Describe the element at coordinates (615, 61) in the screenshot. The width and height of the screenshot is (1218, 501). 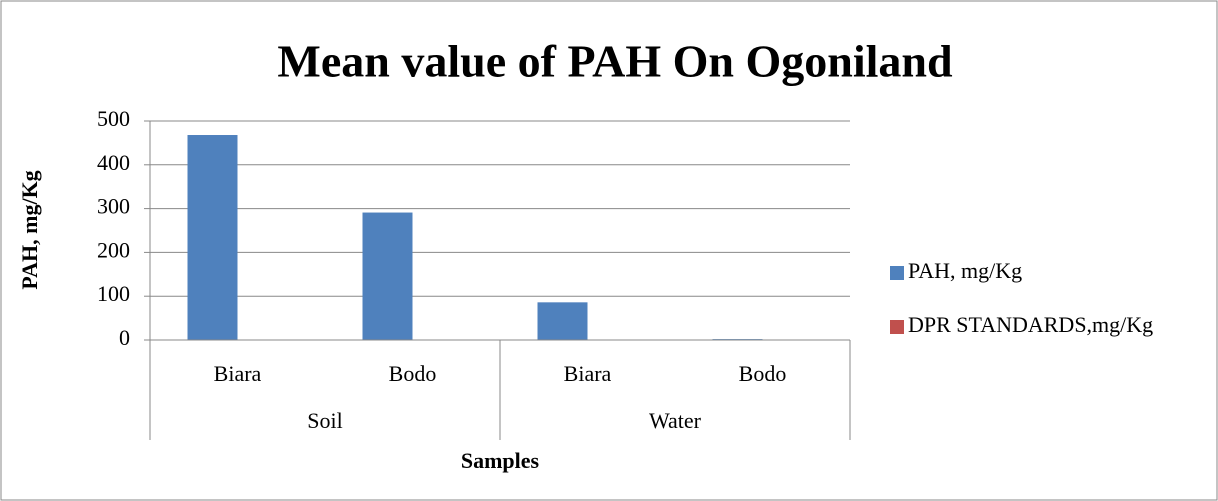
I see `chart-title: Mean value of PAH On Ogoniland` at that location.